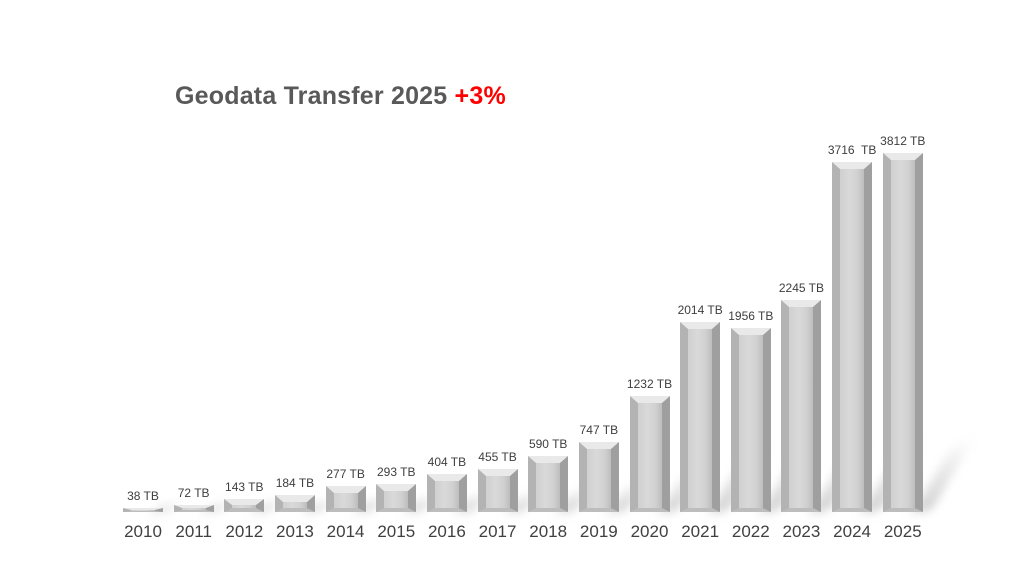 The image size is (1024, 576). I want to click on bar-2018, so click(548, 484).